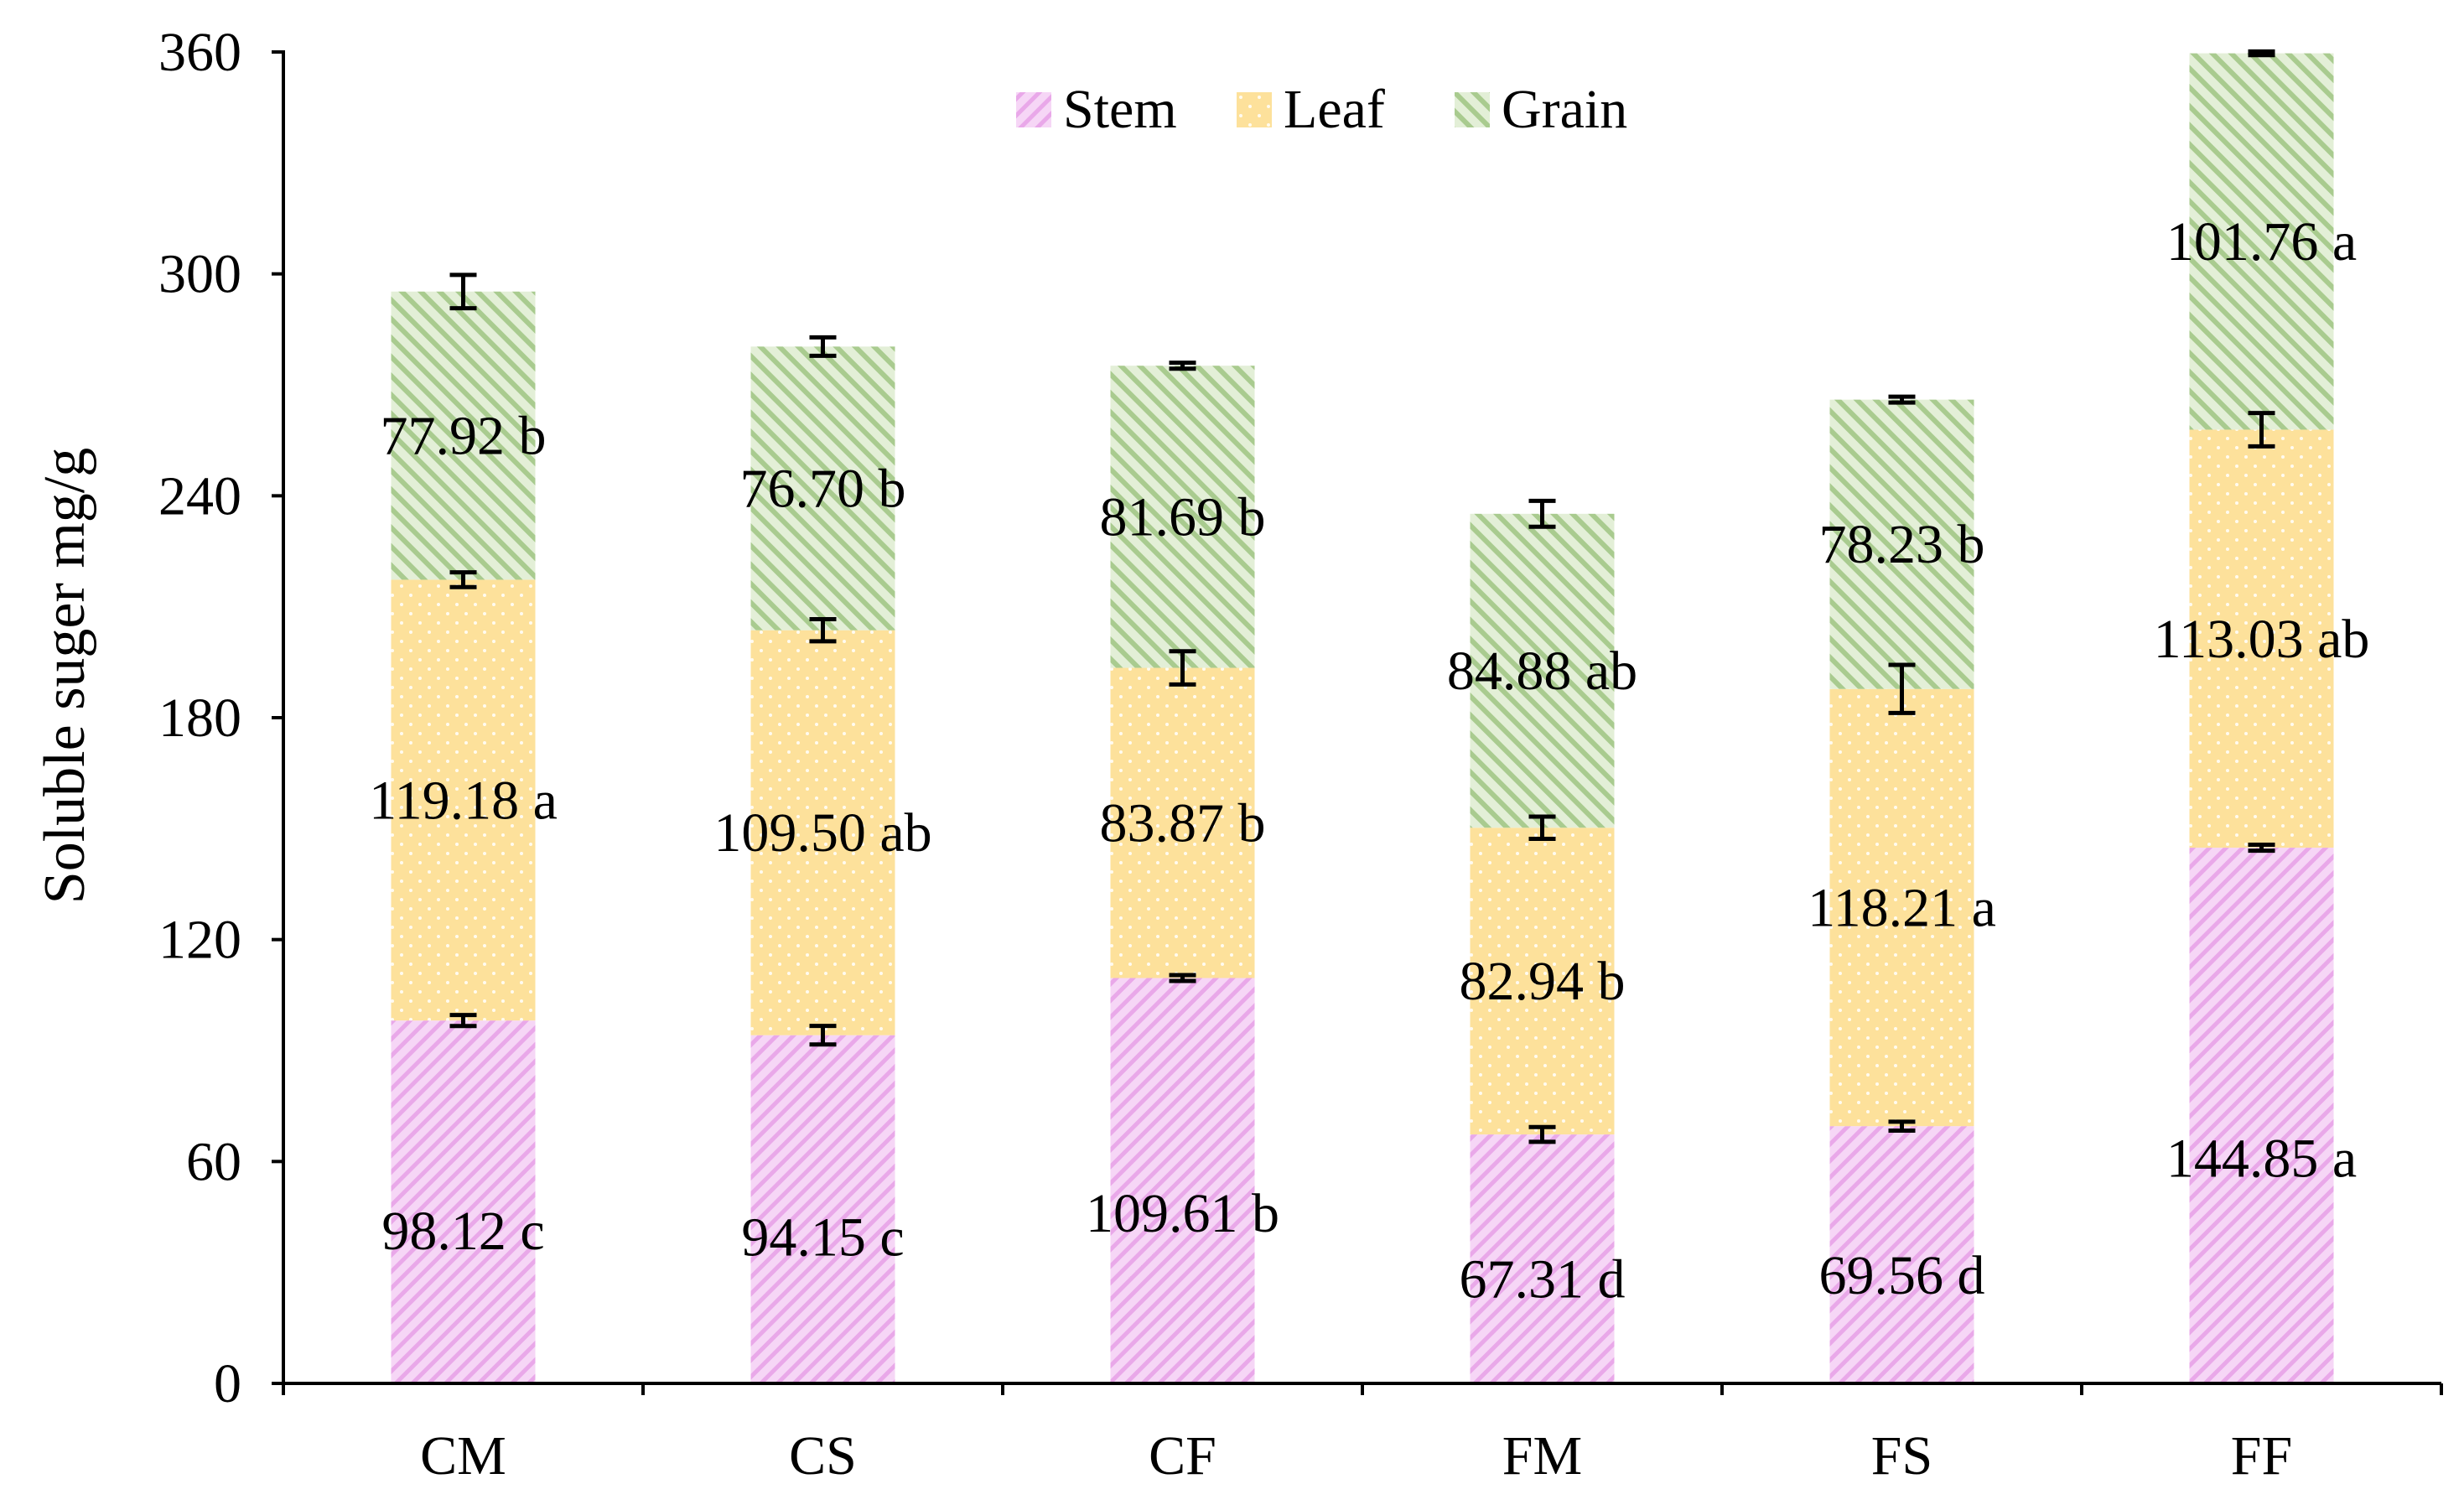  I want to click on bar-grain-ff, so click(2261, 241).